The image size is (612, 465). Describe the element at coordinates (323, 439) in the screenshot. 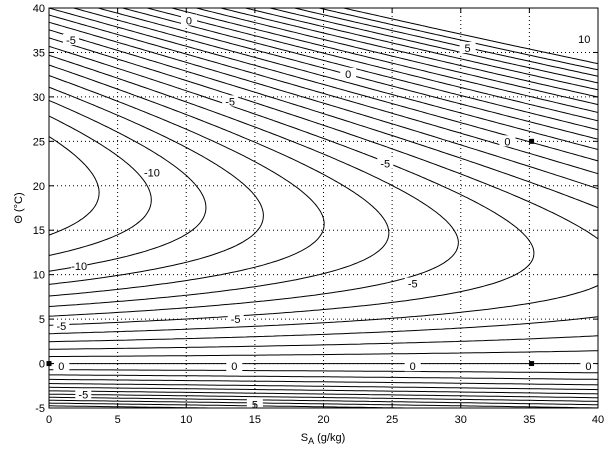

I see `x-axis-label: SA (g/kg)` at that location.